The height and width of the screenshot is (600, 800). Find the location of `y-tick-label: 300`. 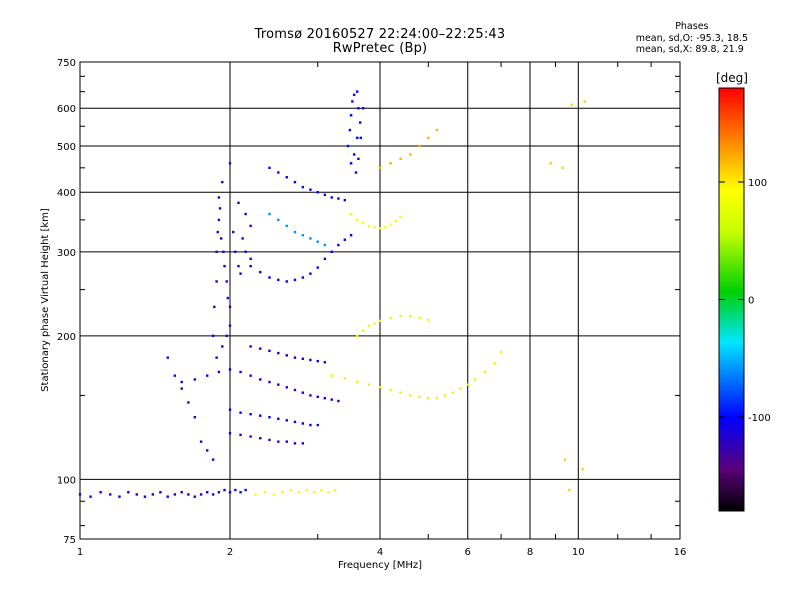

y-tick-label: 300 is located at coordinates (66, 253).